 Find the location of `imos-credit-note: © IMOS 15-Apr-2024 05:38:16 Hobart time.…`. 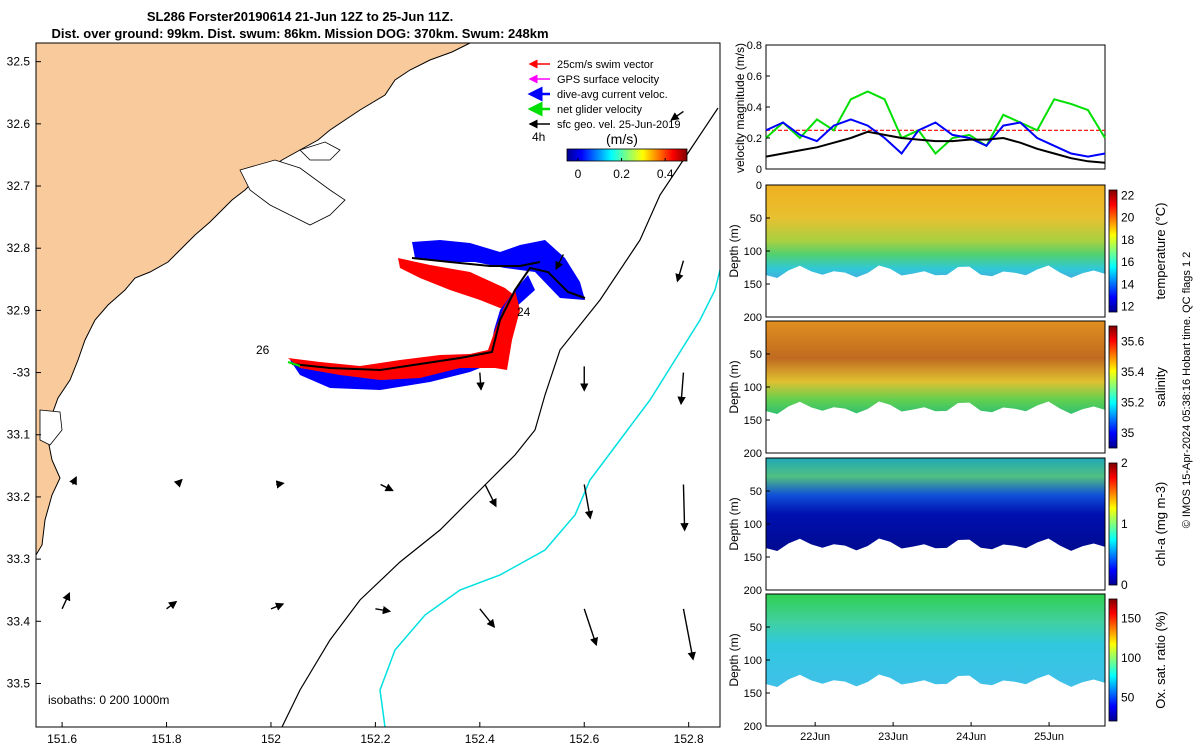

imos-credit-note: © IMOS 15-Apr-2024 05:38:16 Hobart time.… is located at coordinates (1187, 390).